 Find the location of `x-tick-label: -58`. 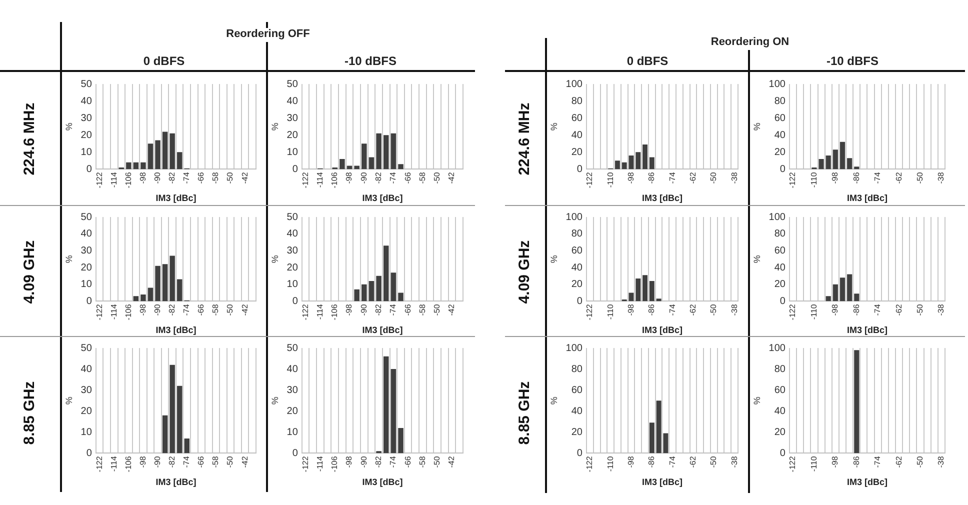

x-tick-label: -58 is located at coordinates (215, 462).